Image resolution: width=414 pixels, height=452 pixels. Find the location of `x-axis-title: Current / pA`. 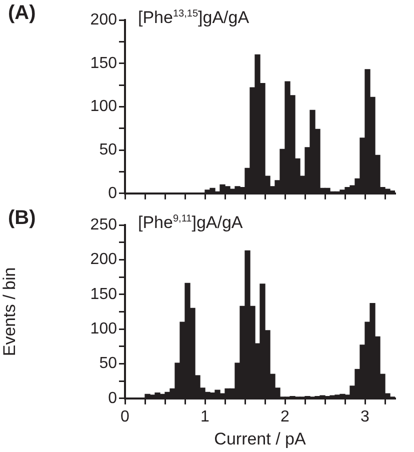

x-axis-title: Current / pA is located at coordinates (260, 438).